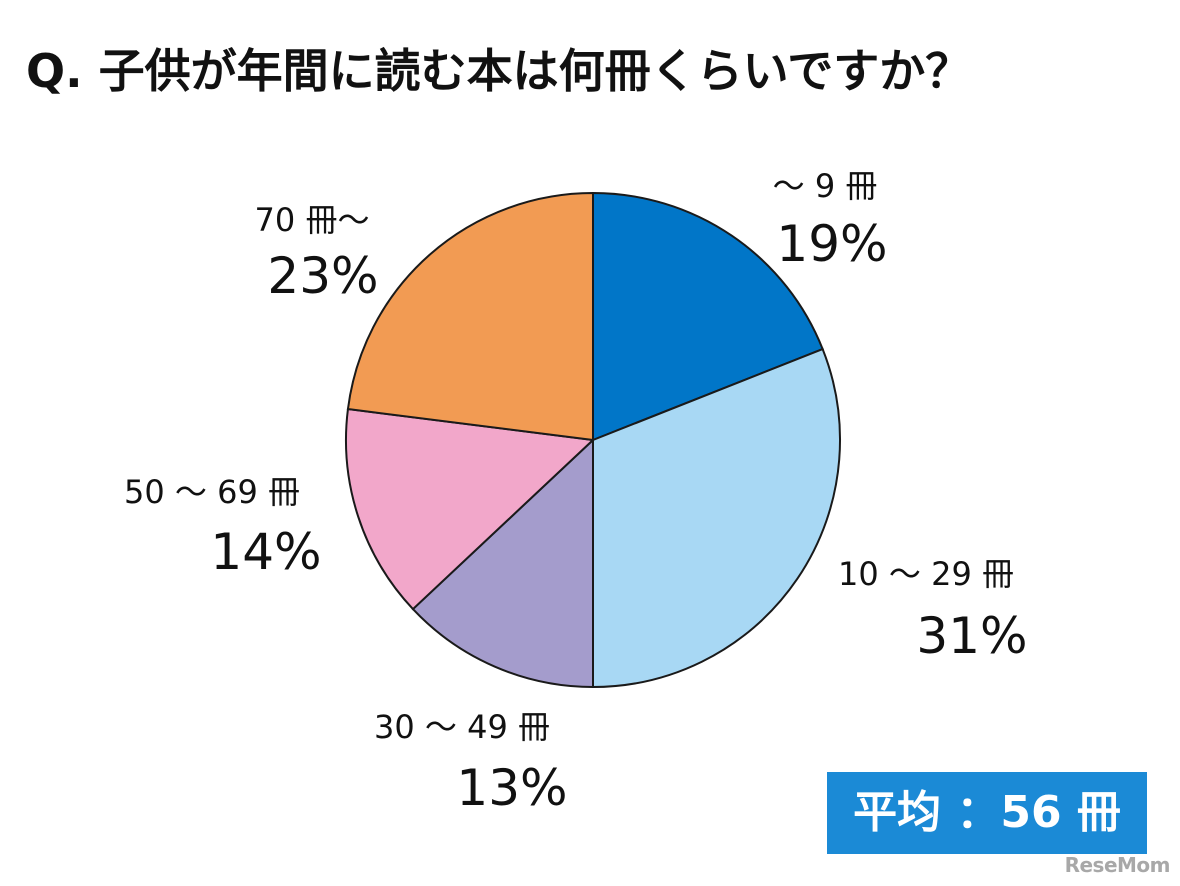 This screenshot has width=1180, height=886. I want to click on slice-label-70-plus: 70 冊～, so click(312, 220).